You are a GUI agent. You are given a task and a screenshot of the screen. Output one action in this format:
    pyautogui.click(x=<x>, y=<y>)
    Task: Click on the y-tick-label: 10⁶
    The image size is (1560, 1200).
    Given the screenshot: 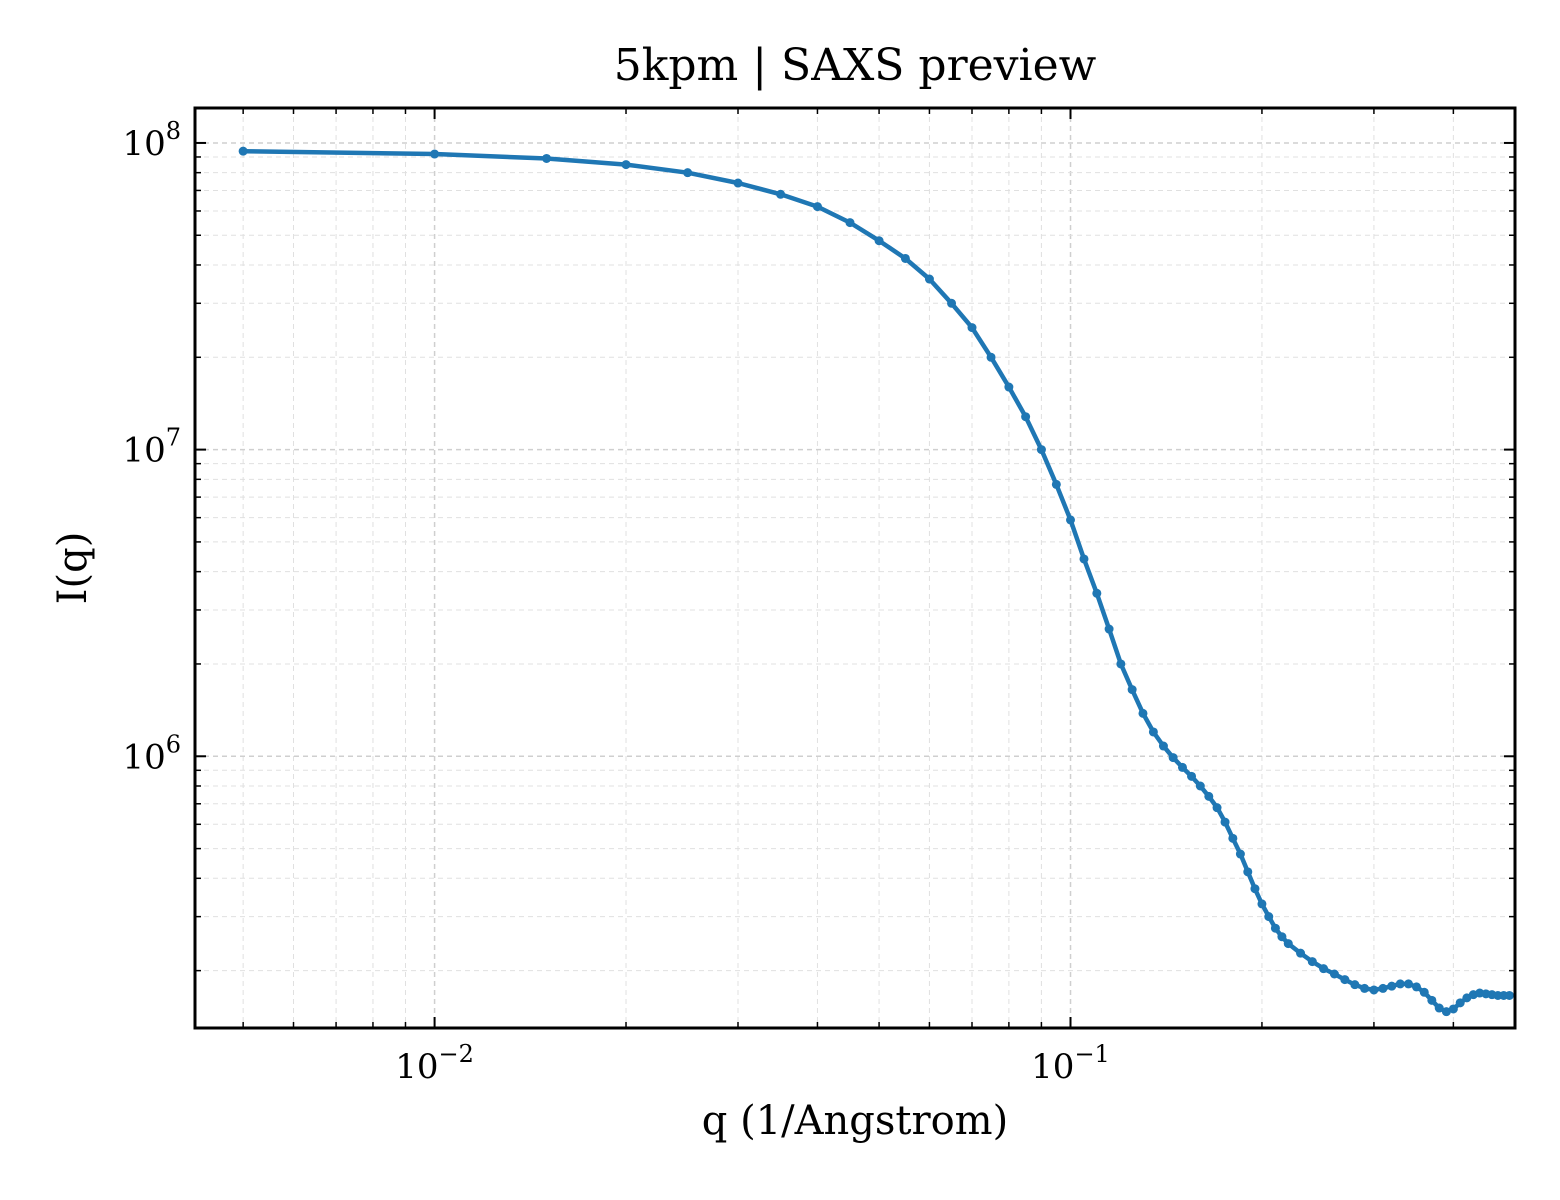 What is the action you would take?
    pyautogui.click(x=151, y=753)
    